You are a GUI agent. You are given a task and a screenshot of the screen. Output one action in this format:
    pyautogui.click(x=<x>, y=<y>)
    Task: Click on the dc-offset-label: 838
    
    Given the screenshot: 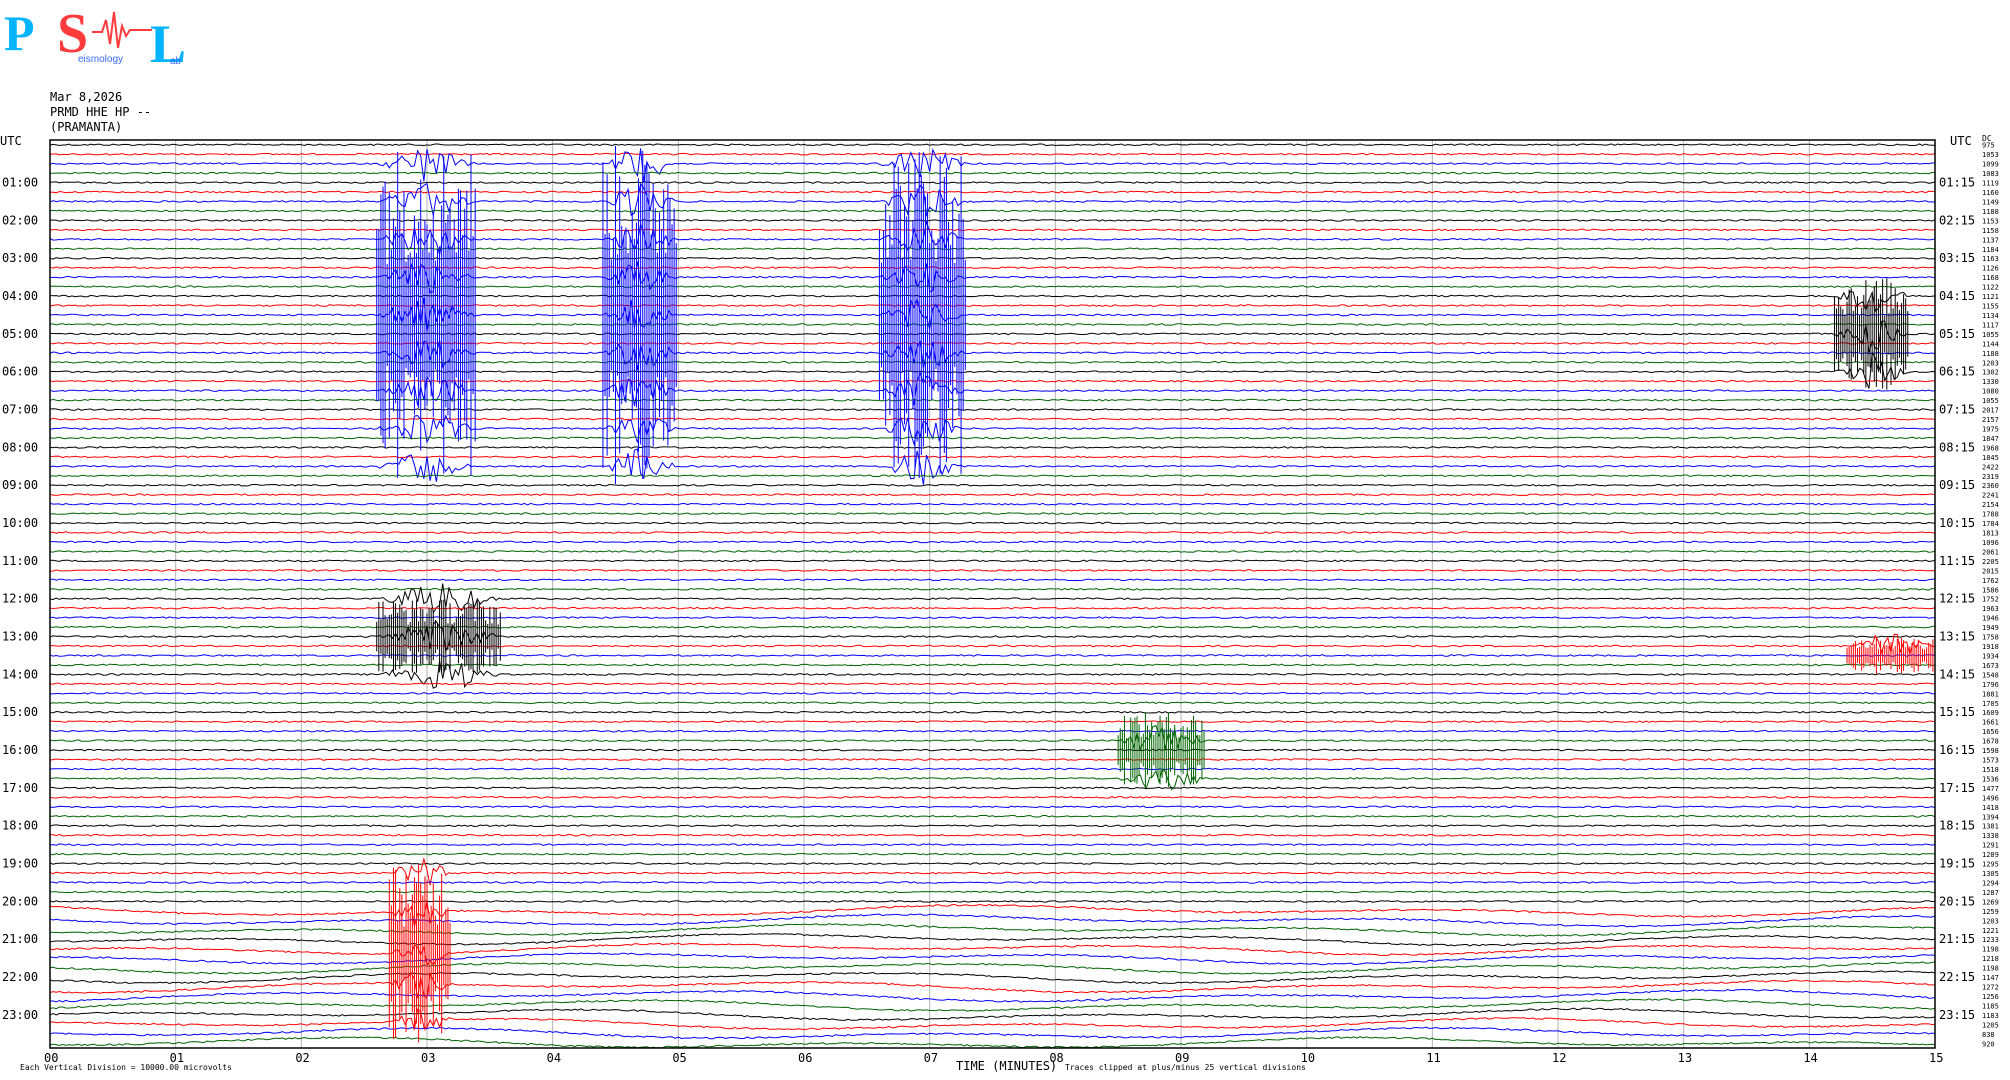 What is the action you would take?
    pyautogui.click(x=1988, y=1035)
    